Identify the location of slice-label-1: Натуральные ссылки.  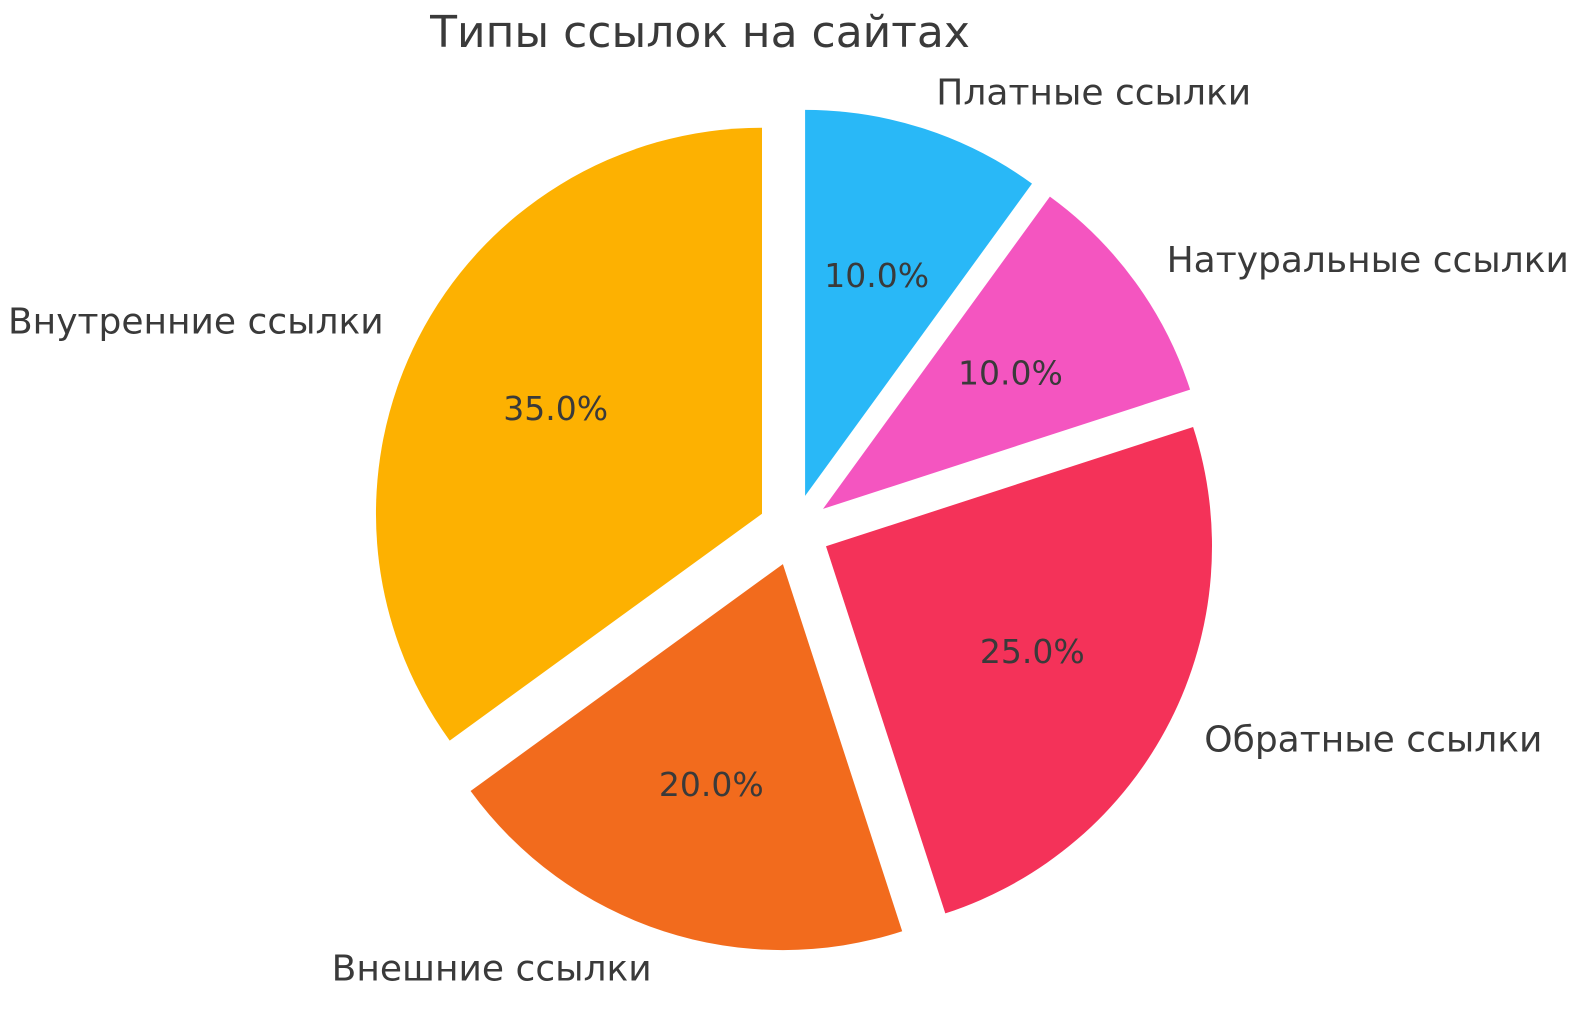
(1368, 260).